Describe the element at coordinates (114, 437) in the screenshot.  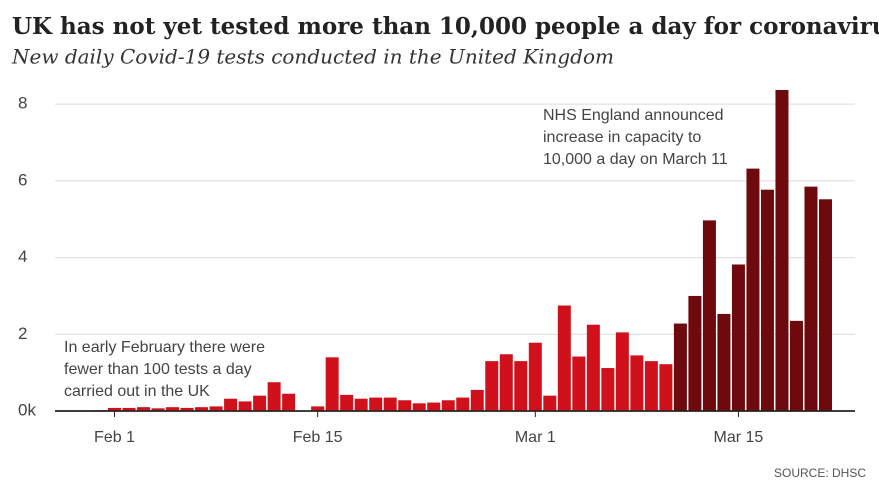
I see `x-tick-label: Feb 1` at that location.